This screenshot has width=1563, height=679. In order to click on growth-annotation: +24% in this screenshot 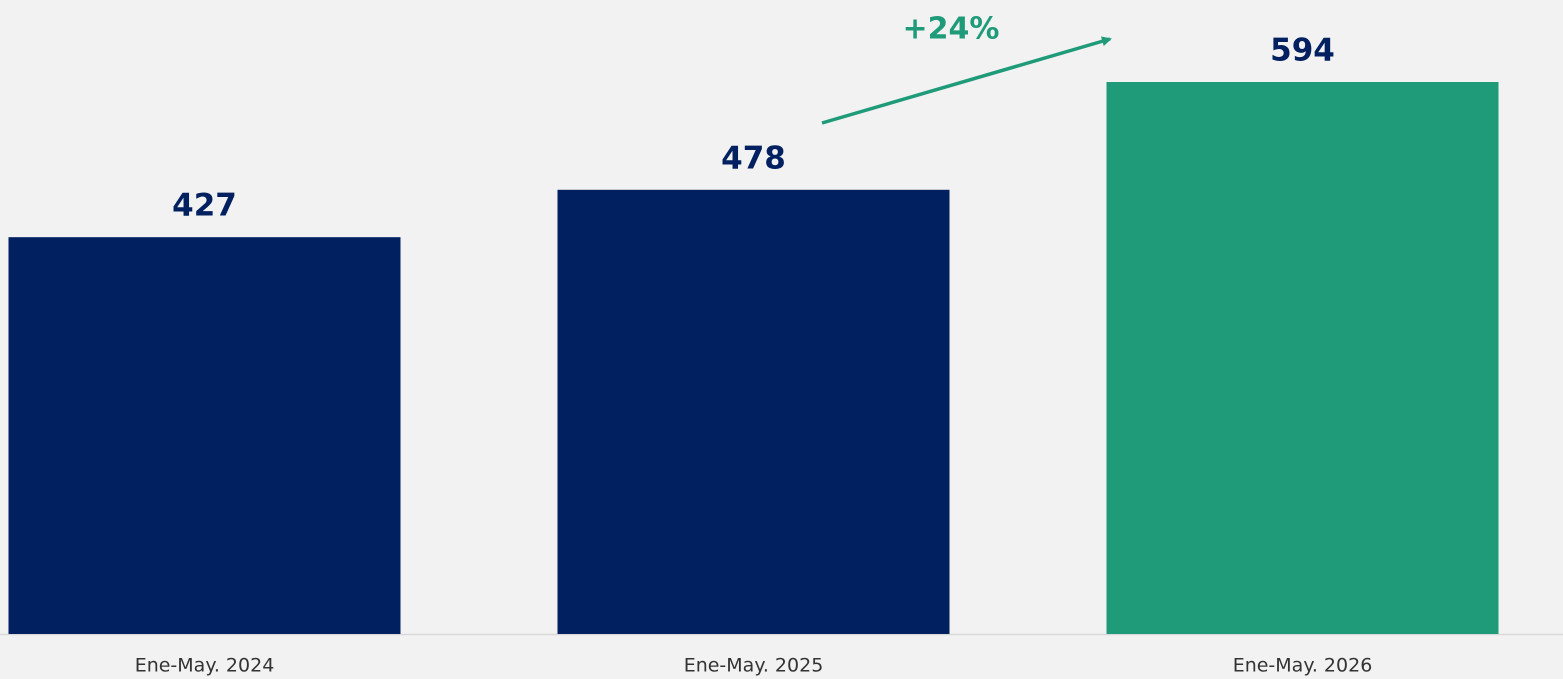, I will do `click(951, 29)`.